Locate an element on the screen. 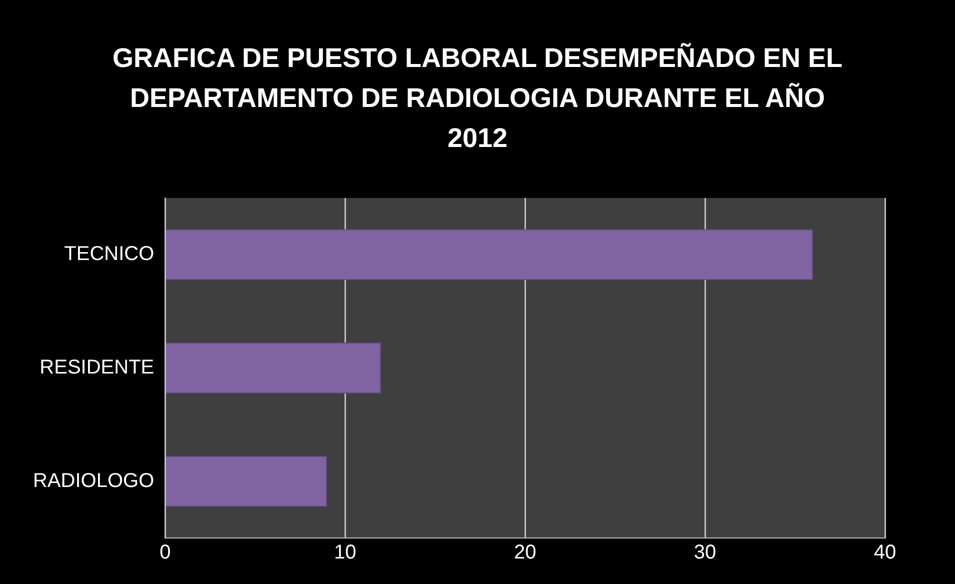 This screenshot has width=955, height=584. y-tick-label: RADIOLOGO is located at coordinates (93, 481).